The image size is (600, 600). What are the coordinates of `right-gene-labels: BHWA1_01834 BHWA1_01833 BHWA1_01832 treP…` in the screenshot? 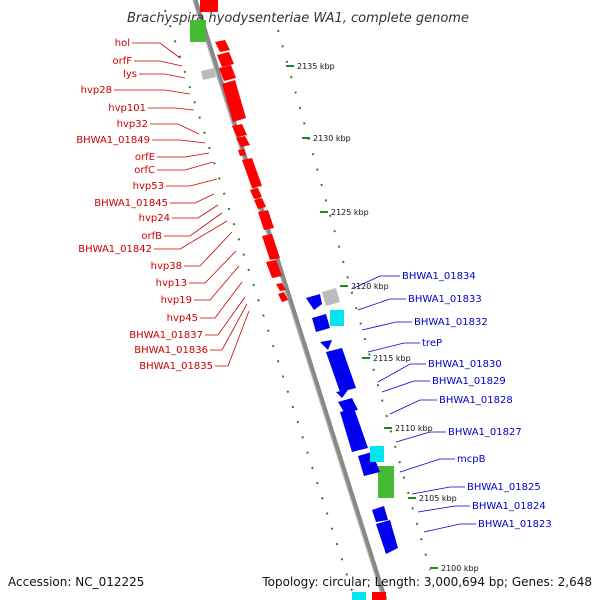 It's located at (477, 400).